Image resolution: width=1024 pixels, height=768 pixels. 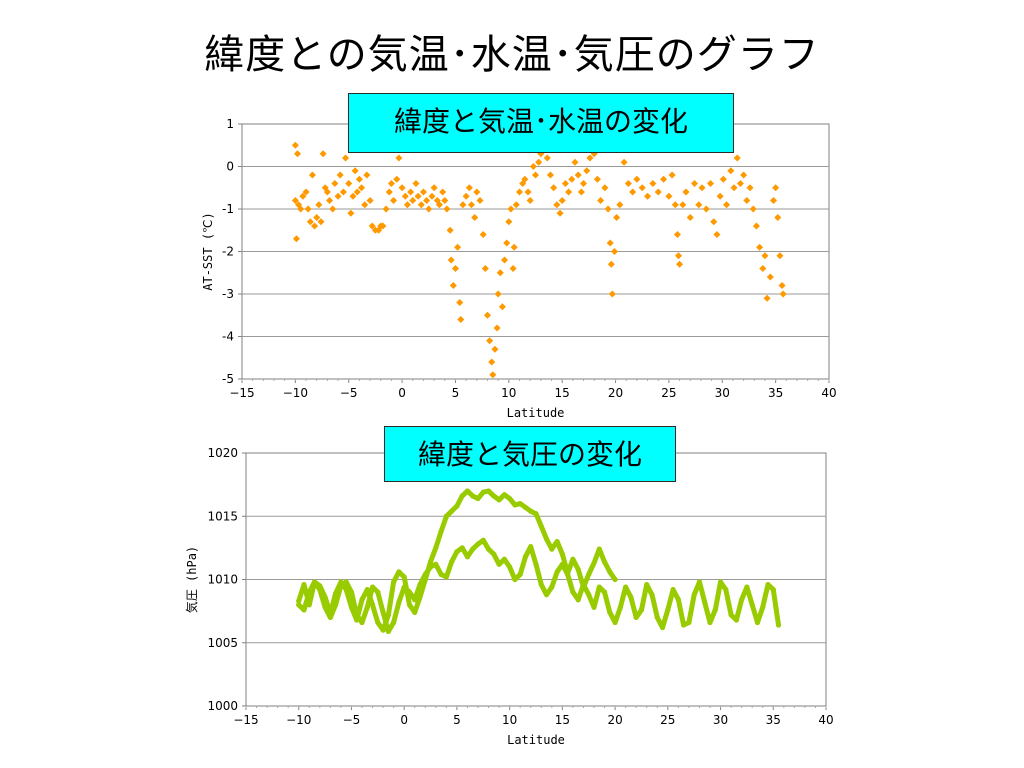 I want to click on x-tick-label: −10, so click(x=298, y=720).